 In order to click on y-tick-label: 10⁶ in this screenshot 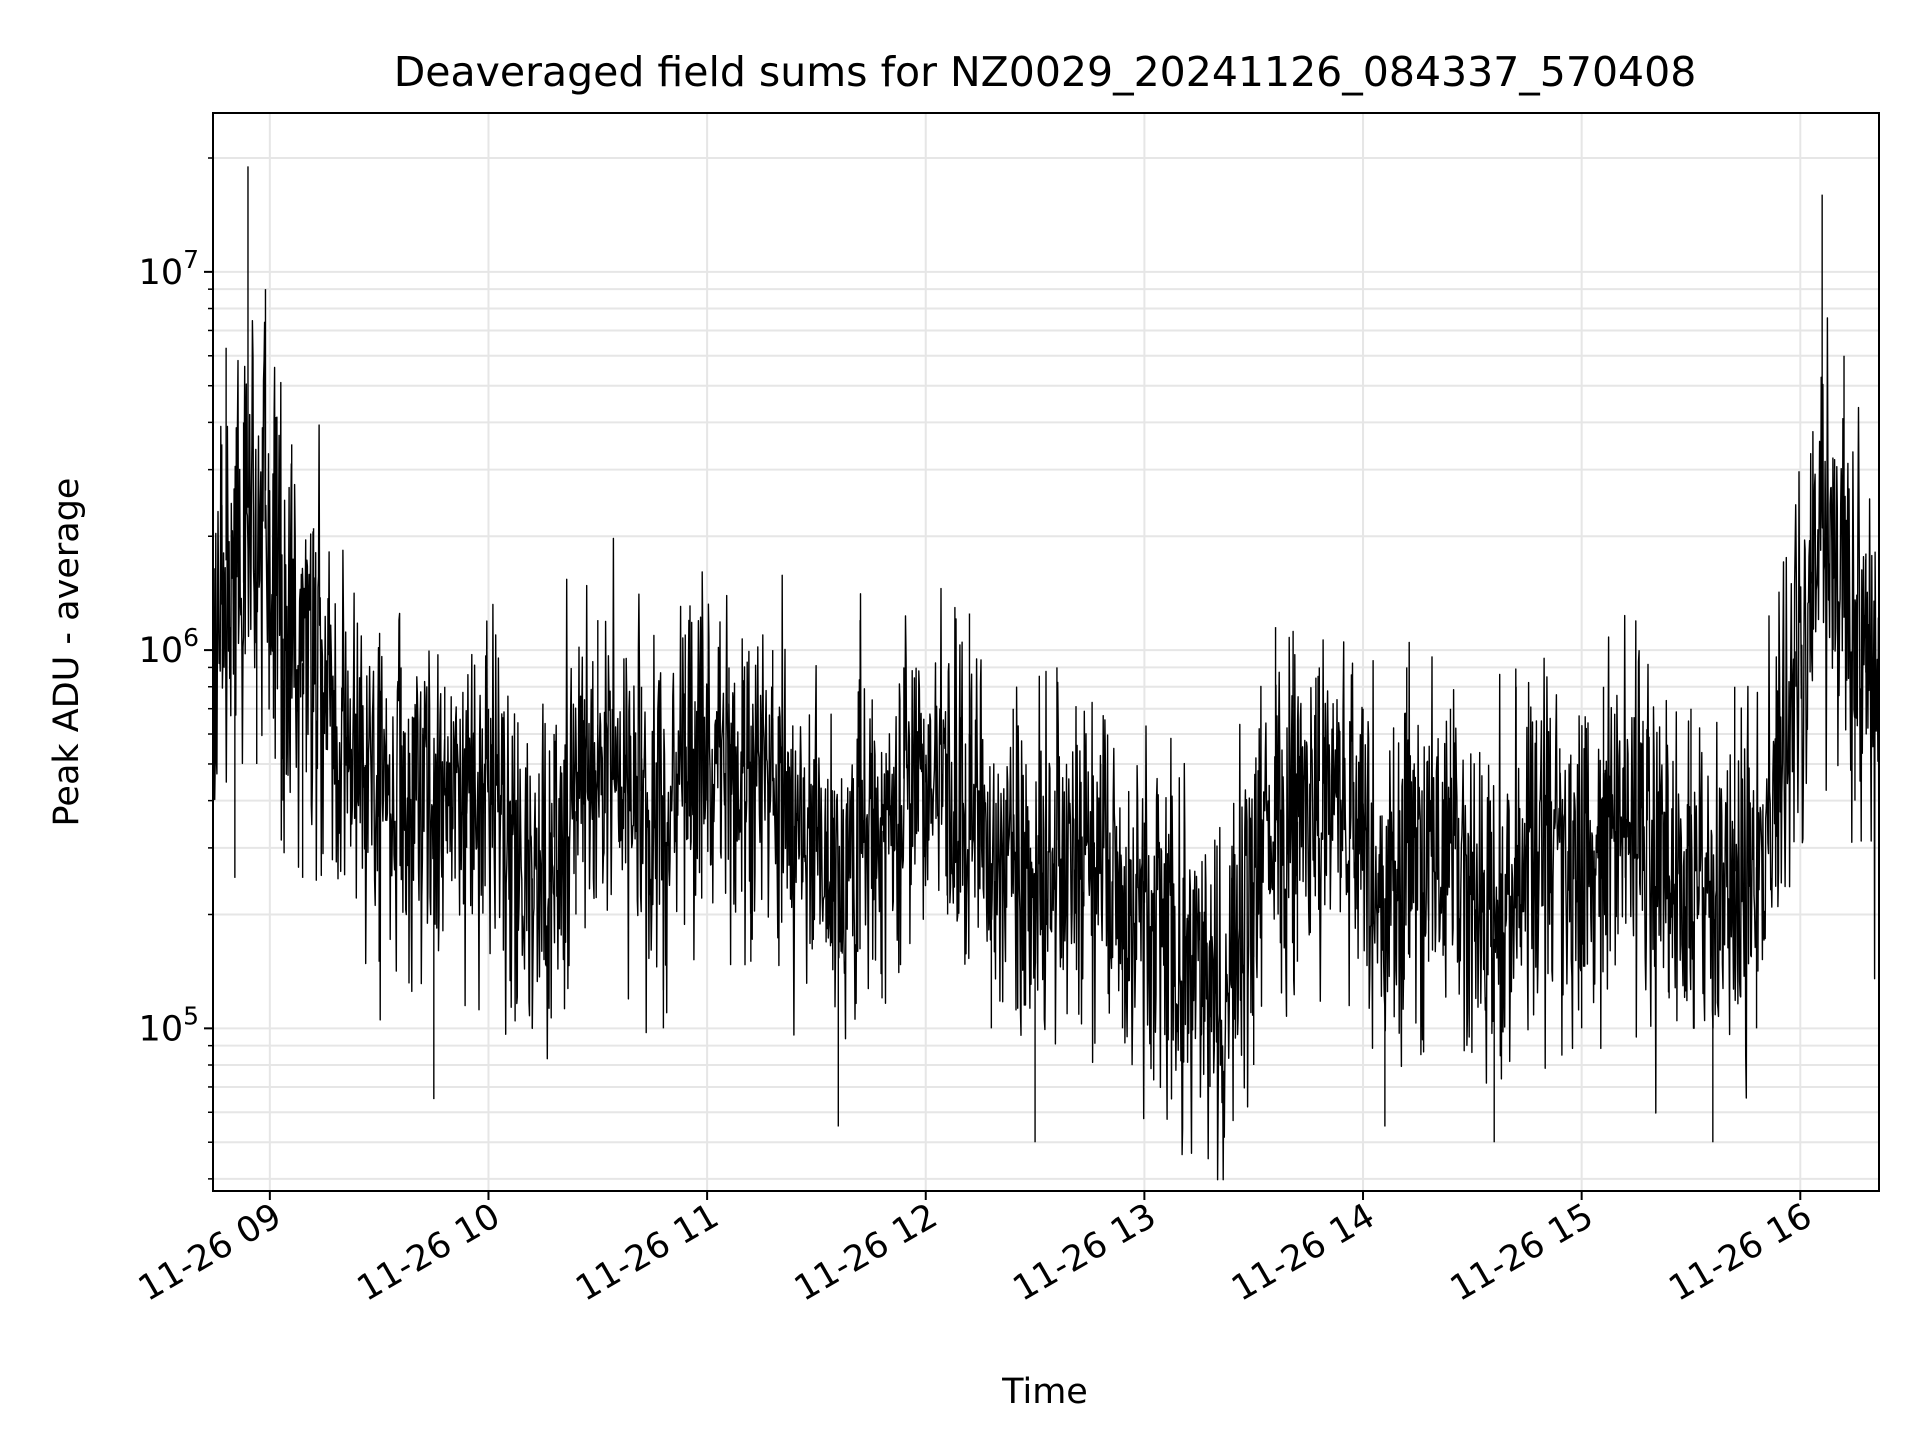, I will do `click(169, 647)`.